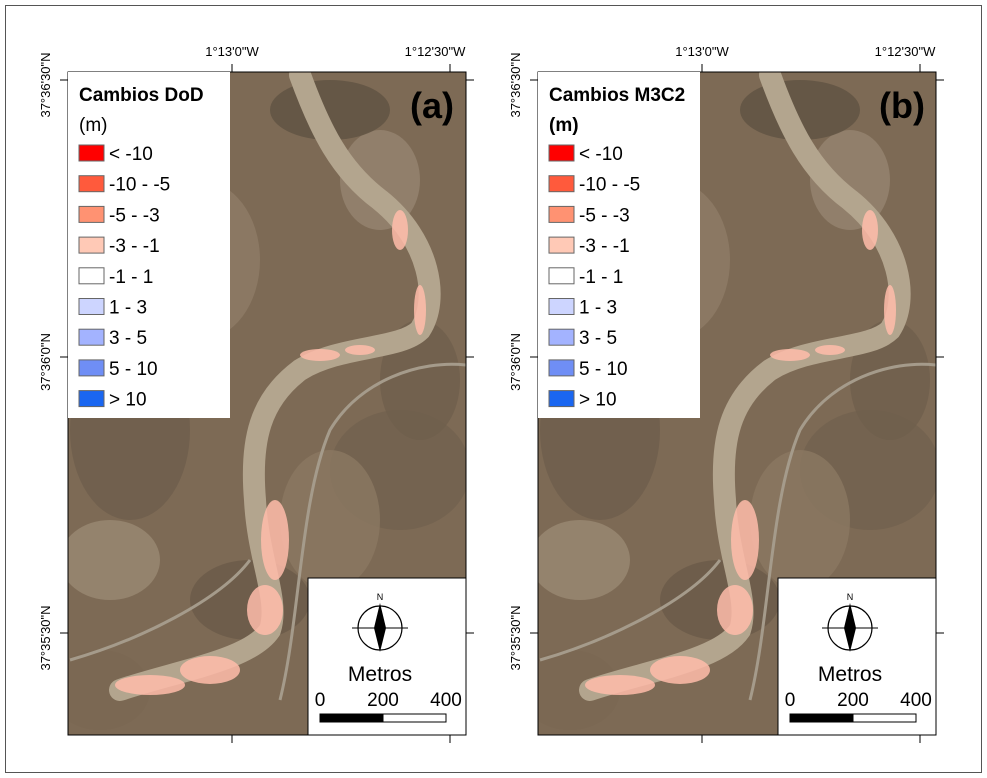 The width and height of the screenshot is (987, 778). I want to click on legend-title: Cambios DoD, so click(141, 95).